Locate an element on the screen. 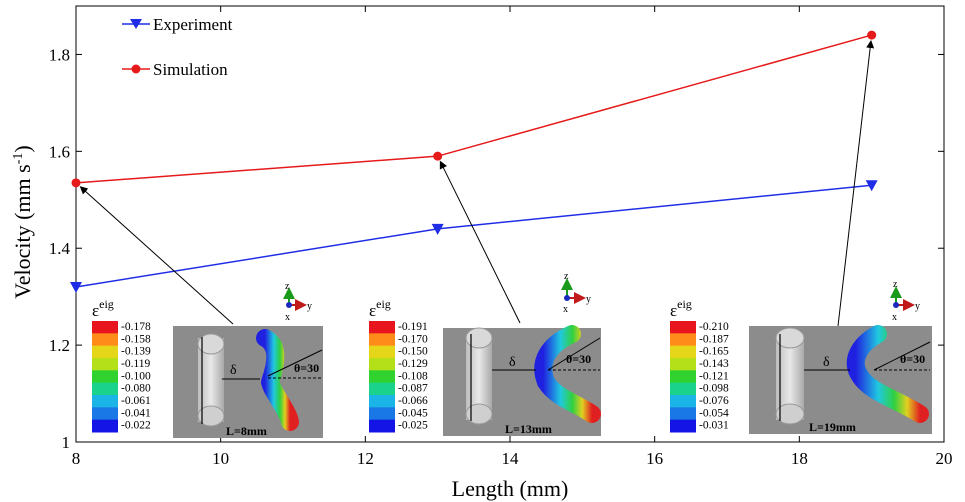 Image resolution: width=965 pixels, height=502 pixels. inset-2-axes-triad: z y x is located at coordinates (576, 293).